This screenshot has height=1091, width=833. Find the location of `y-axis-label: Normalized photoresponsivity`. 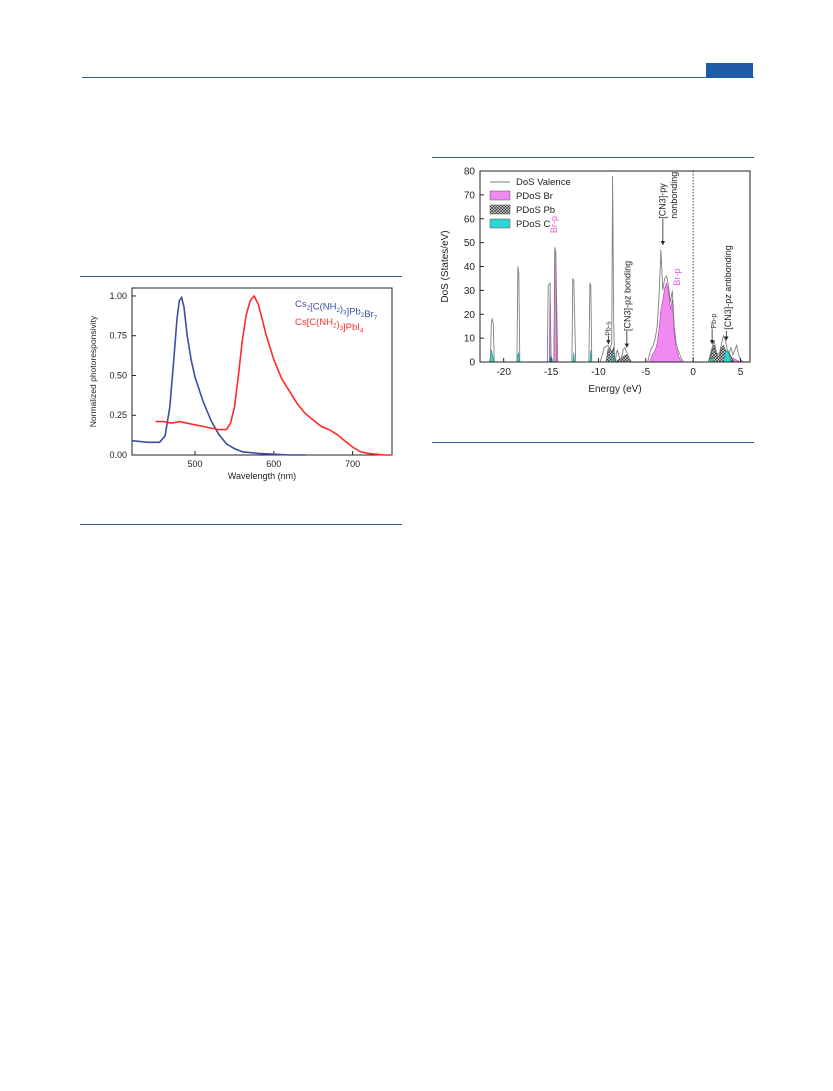

y-axis-label: Normalized photoresponsivity is located at coordinates (93, 371).